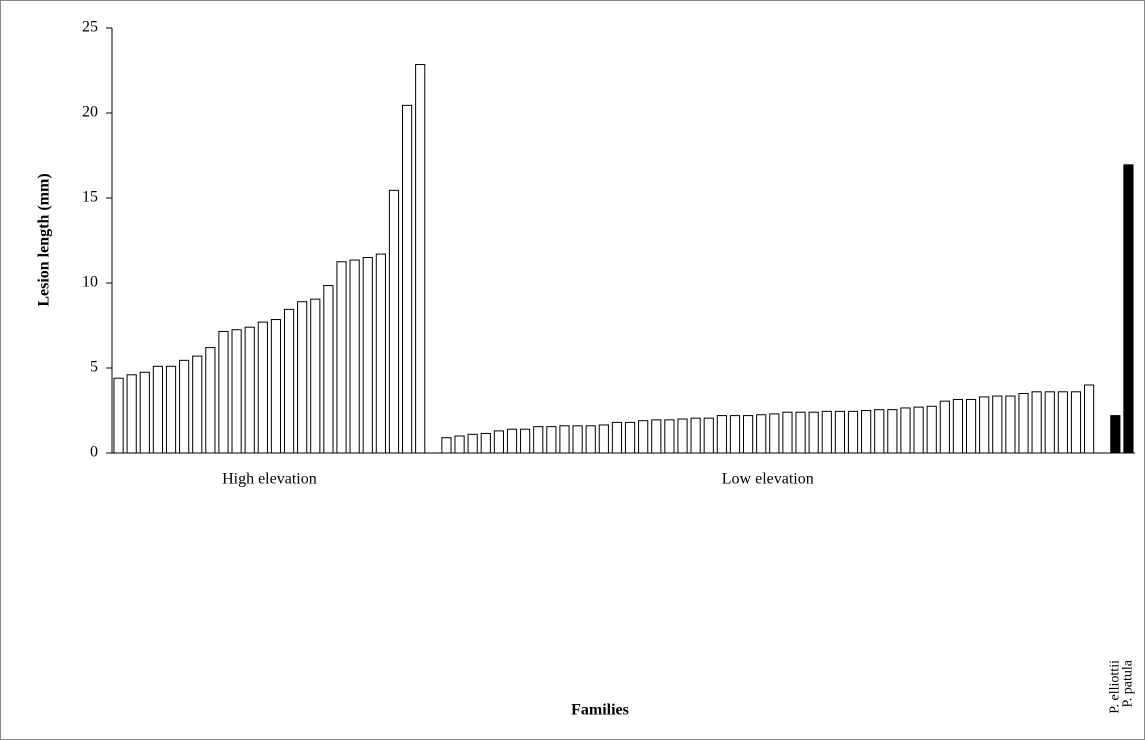 The width and height of the screenshot is (1145, 740). I want to click on y-tick-label: 15, so click(90, 197).